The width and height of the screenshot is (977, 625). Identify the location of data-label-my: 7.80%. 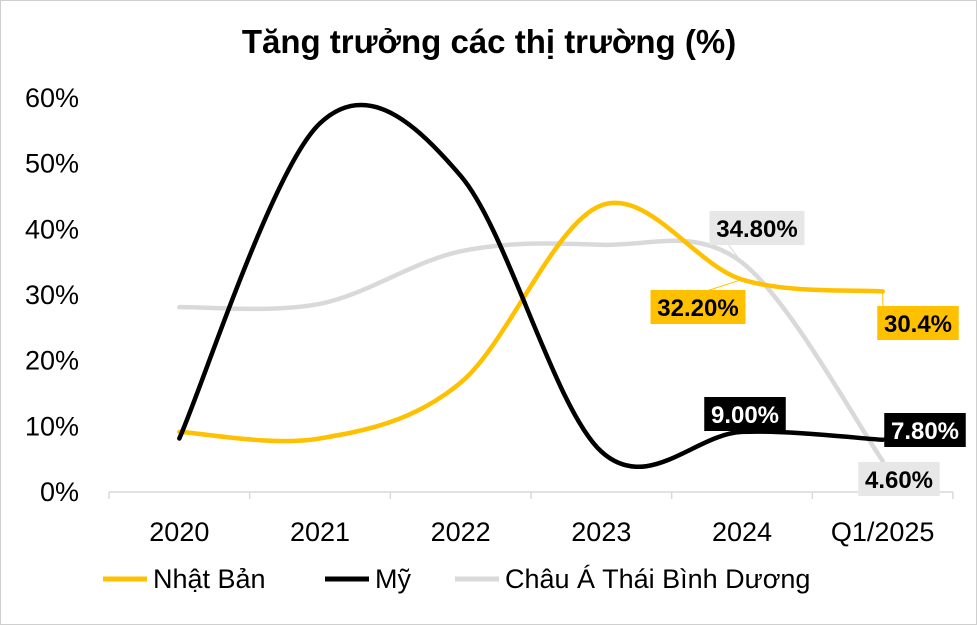
(924, 430).